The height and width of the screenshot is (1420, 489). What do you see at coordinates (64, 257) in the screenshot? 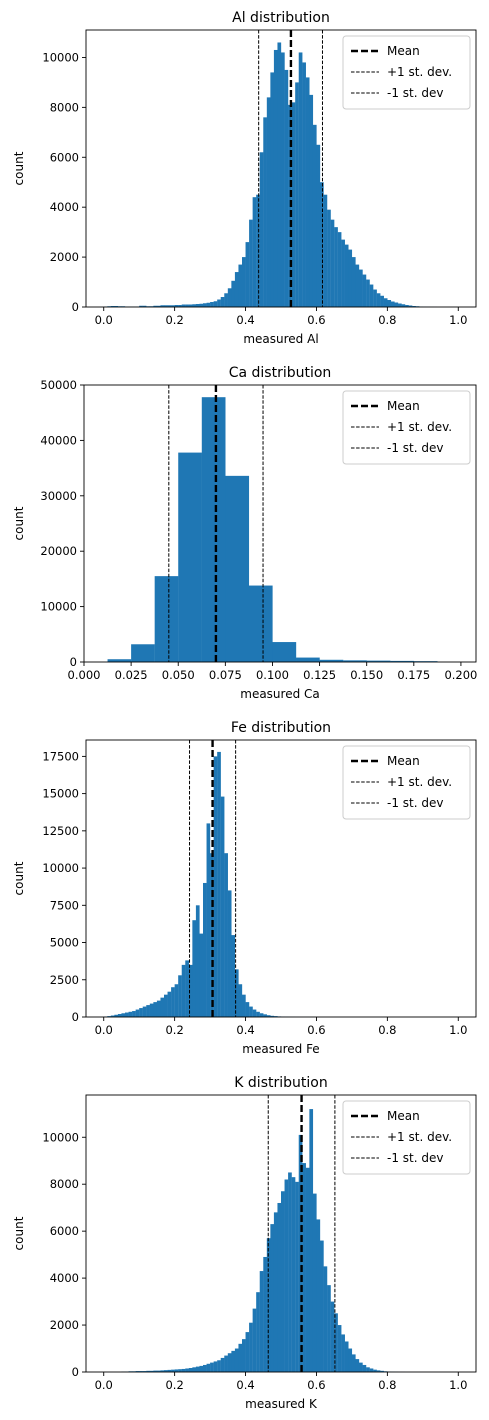
I see `y-tick-label: 2000` at bounding box center [64, 257].